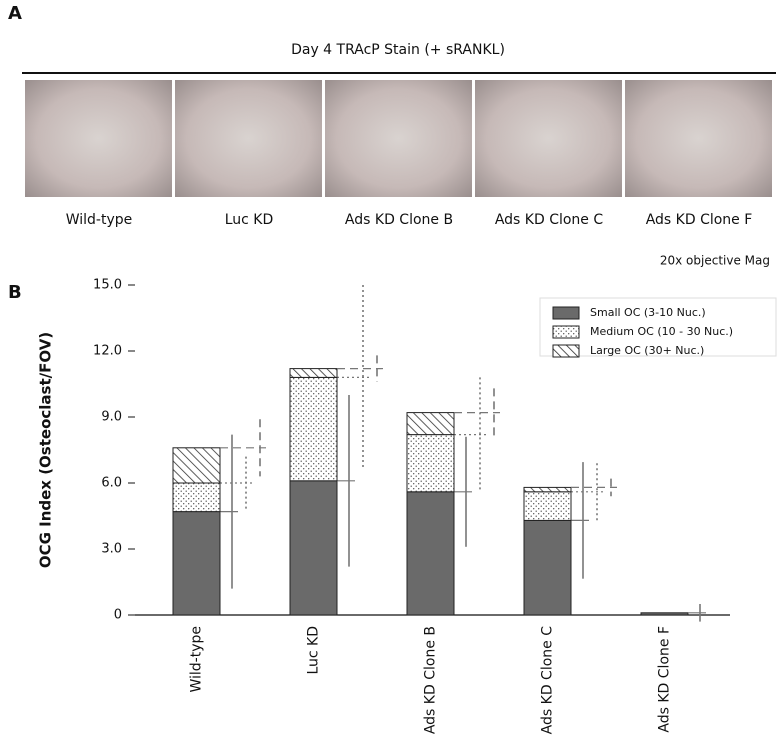 The height and width of the screenshot is (750, 781). What do you see at coordinates (715, 261) in the screenshot?
I see `magnification-note: 20x objective Mag` at bounding box center [715, 261].